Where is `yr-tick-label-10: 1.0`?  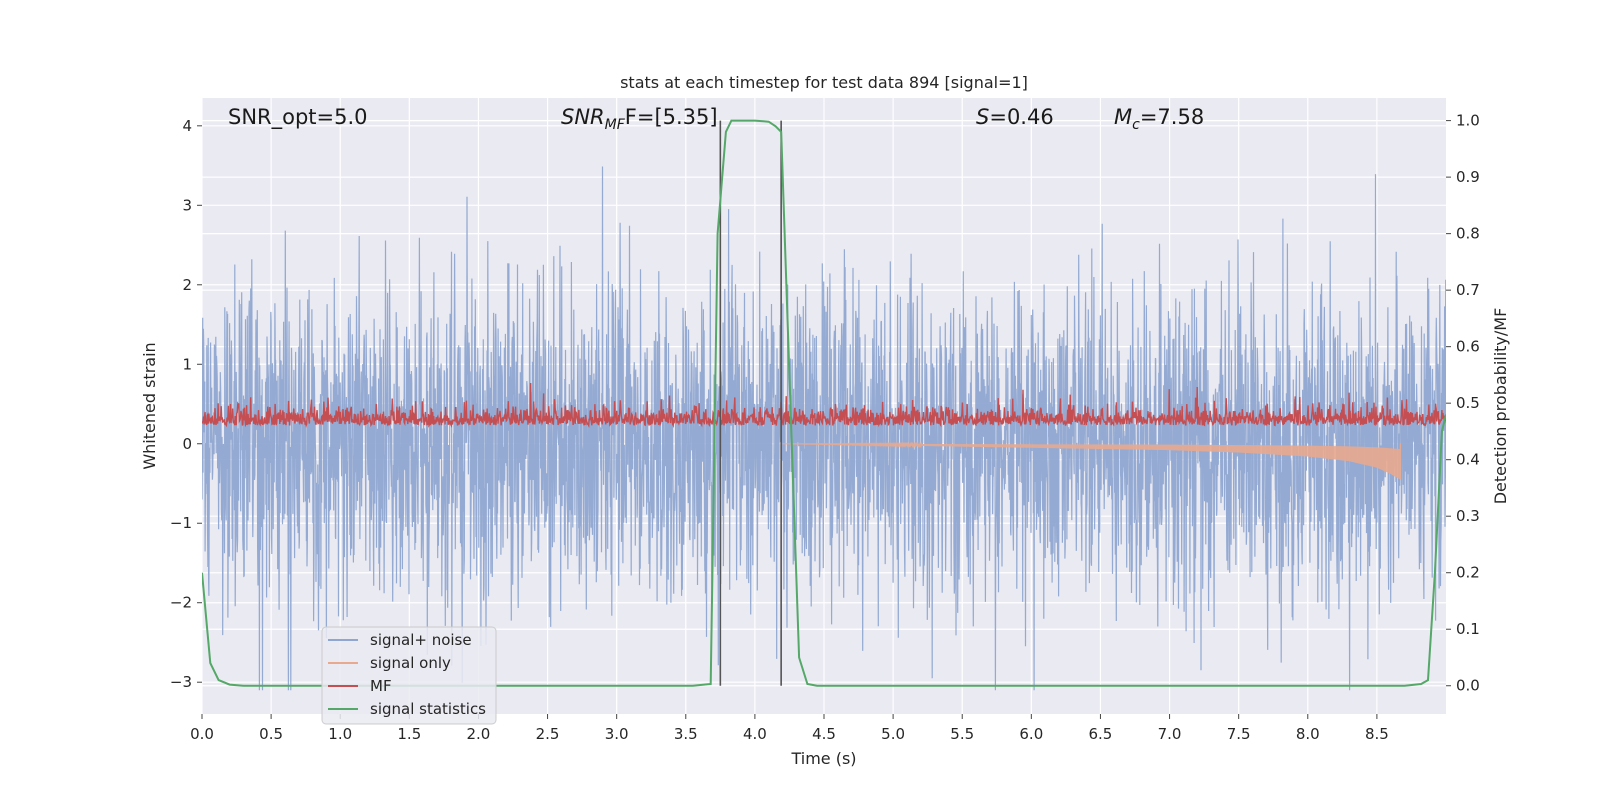
yr-tick-label-10: 1.0 is located at coordinates (1468, 121).